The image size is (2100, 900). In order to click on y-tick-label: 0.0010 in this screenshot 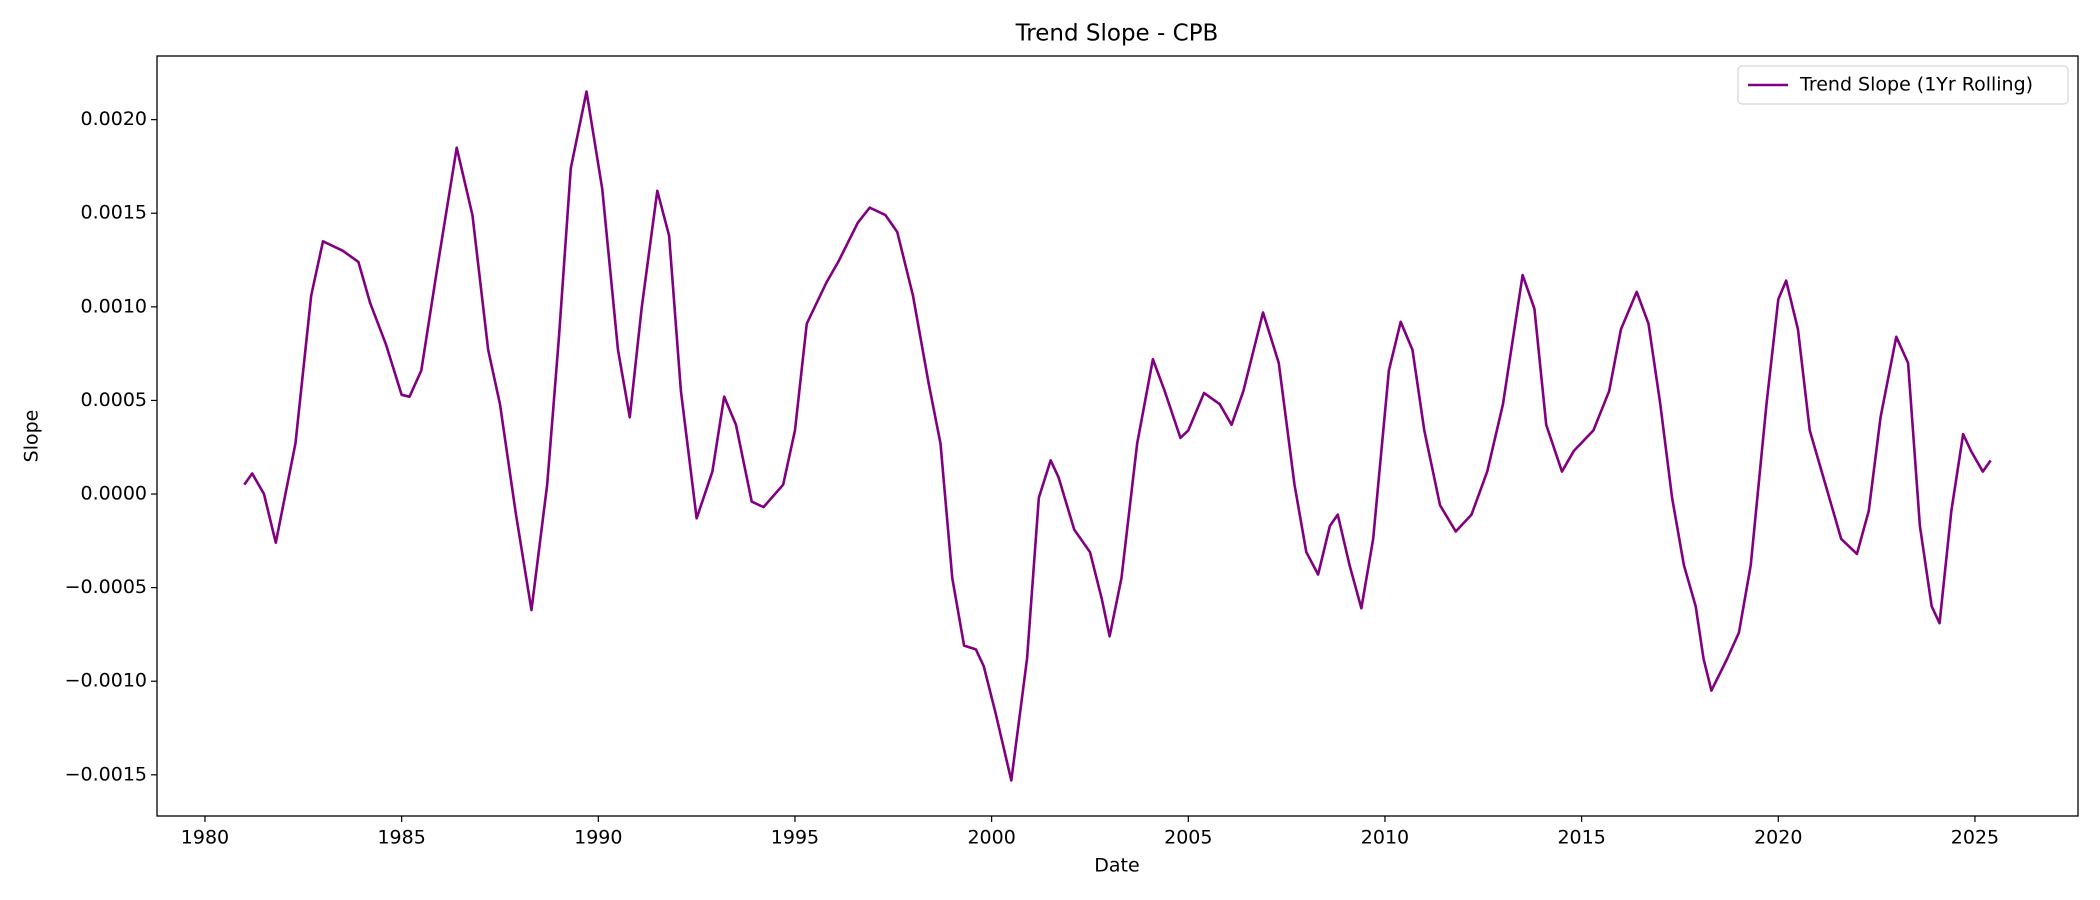, I will do `click(114, 306)`.